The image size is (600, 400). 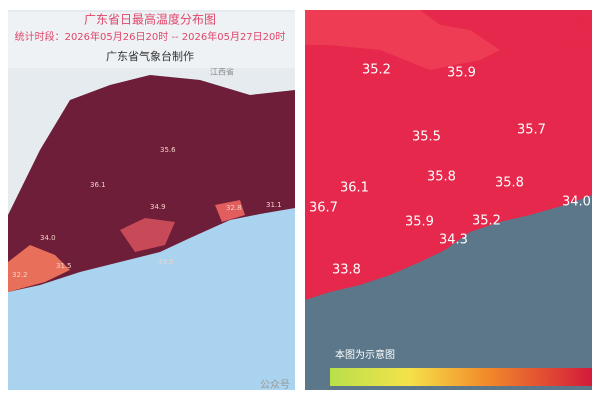 What do you see at coordinates (150, 19) in the screenshot?
I see `title: 广东省日最高温度分布图` at bounding box center [150, 19].